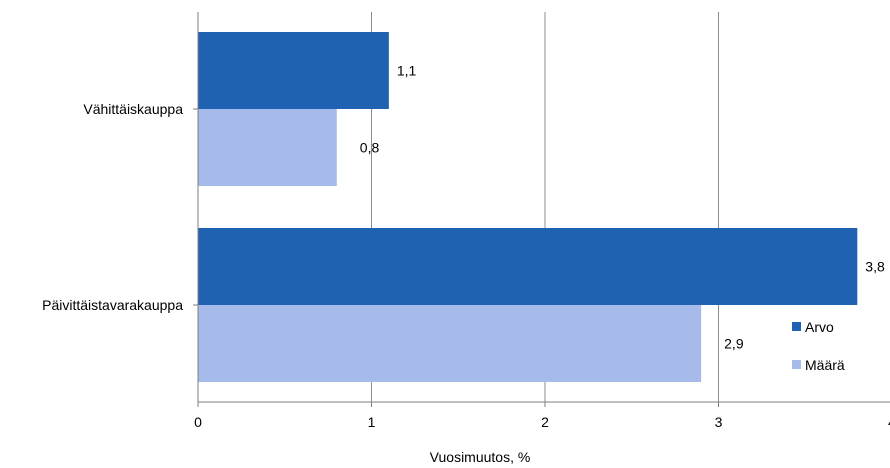  I want to click on x-axis-title: Vuosimuutos, %, so click(480, 457).